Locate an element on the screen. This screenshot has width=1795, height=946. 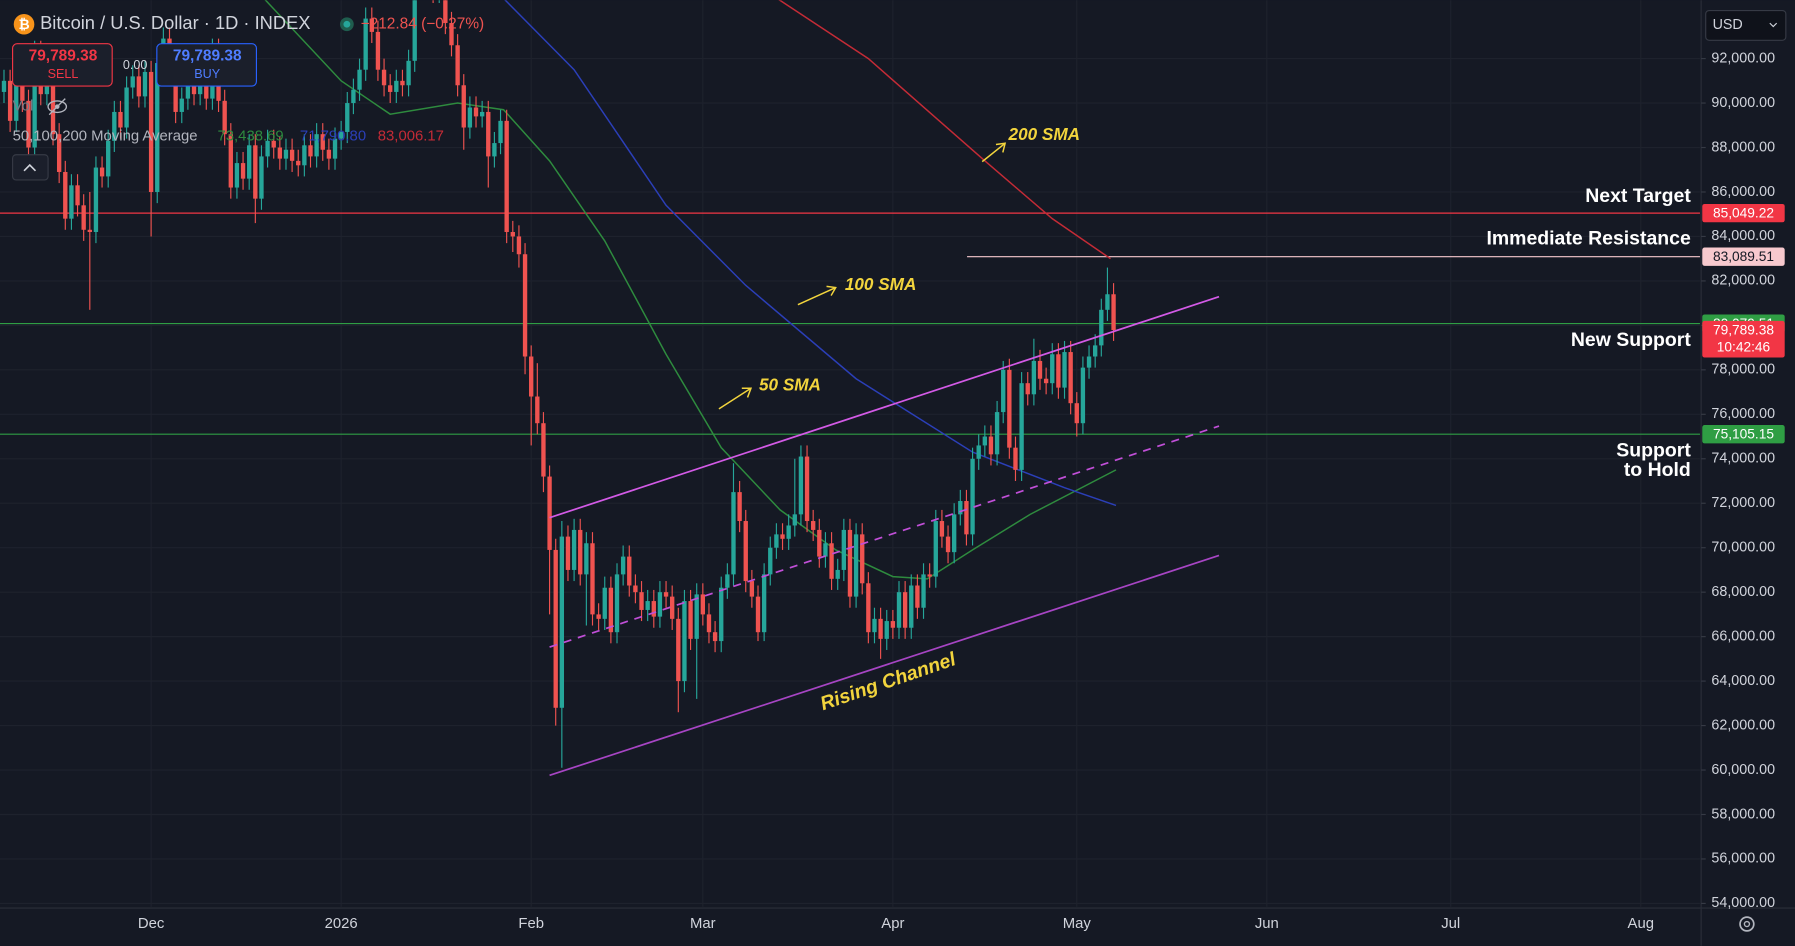
y-tick-label: 86,000.00 is located at coordinates (1743, 192).